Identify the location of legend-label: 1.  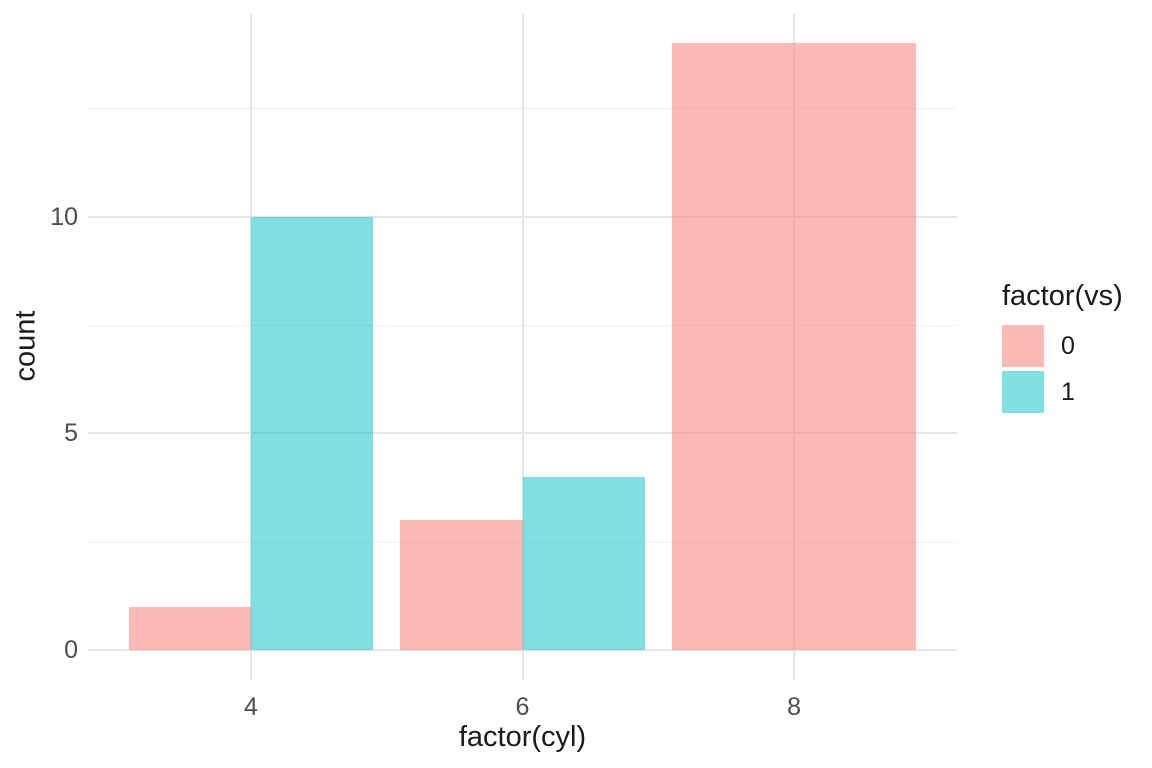
(1068, 391).